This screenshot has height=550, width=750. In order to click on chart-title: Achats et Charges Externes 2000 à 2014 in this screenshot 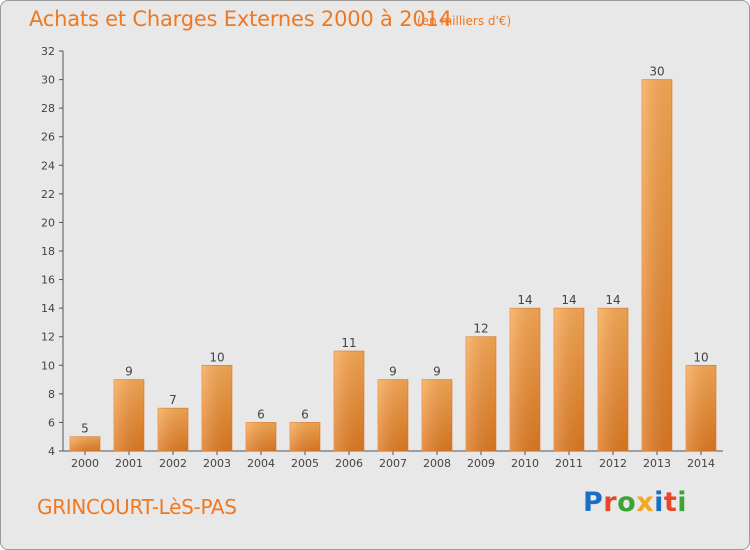, I will do `click(240, 19)`.